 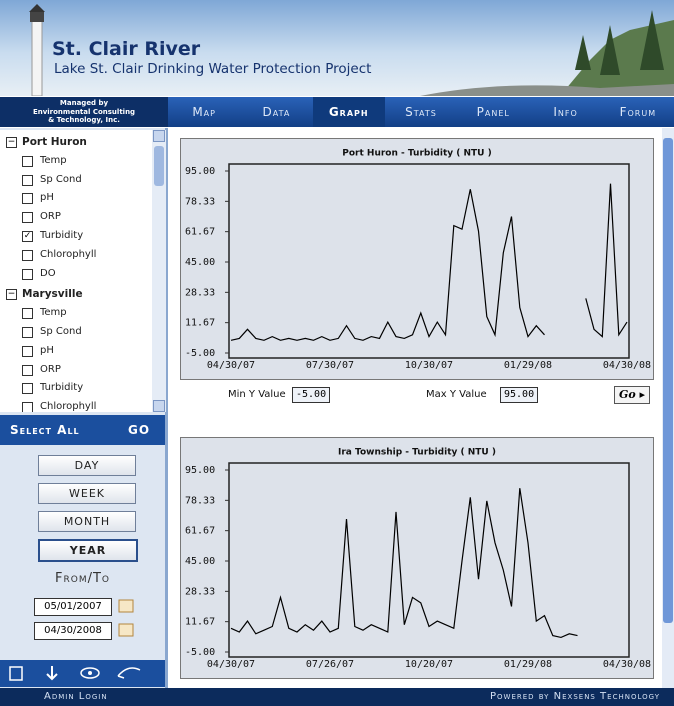 I want to click on min-label: Min Y Value, so click(x=257, y=394).